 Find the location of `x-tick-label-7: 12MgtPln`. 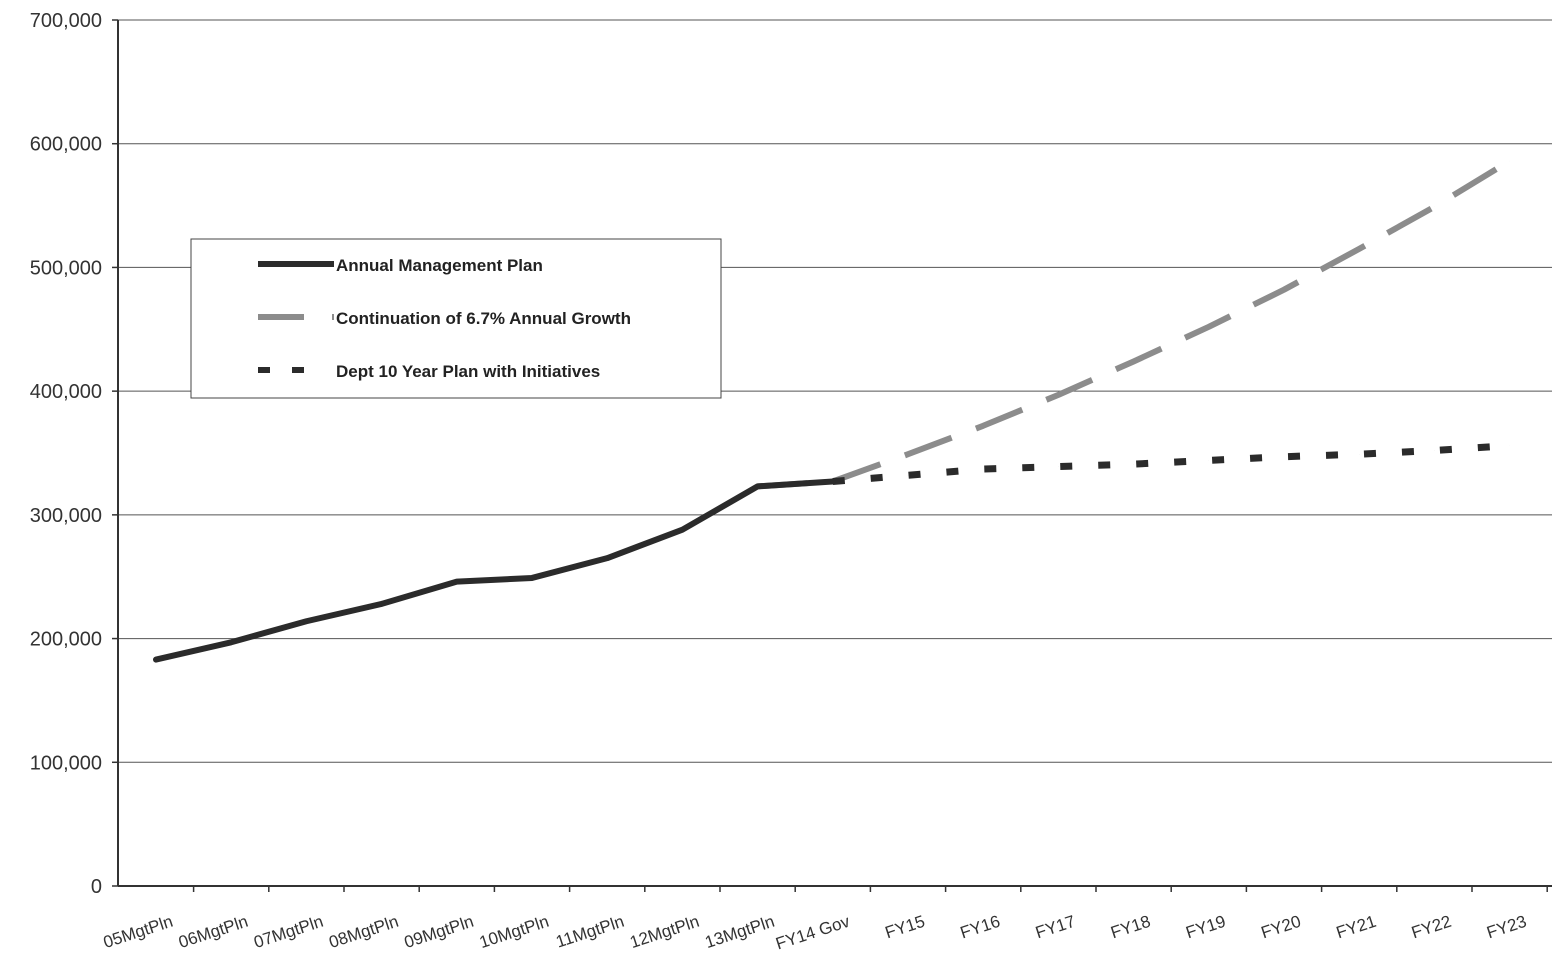

x-tick-label-7: 12MgtPln is located at coordinates (664, 932).